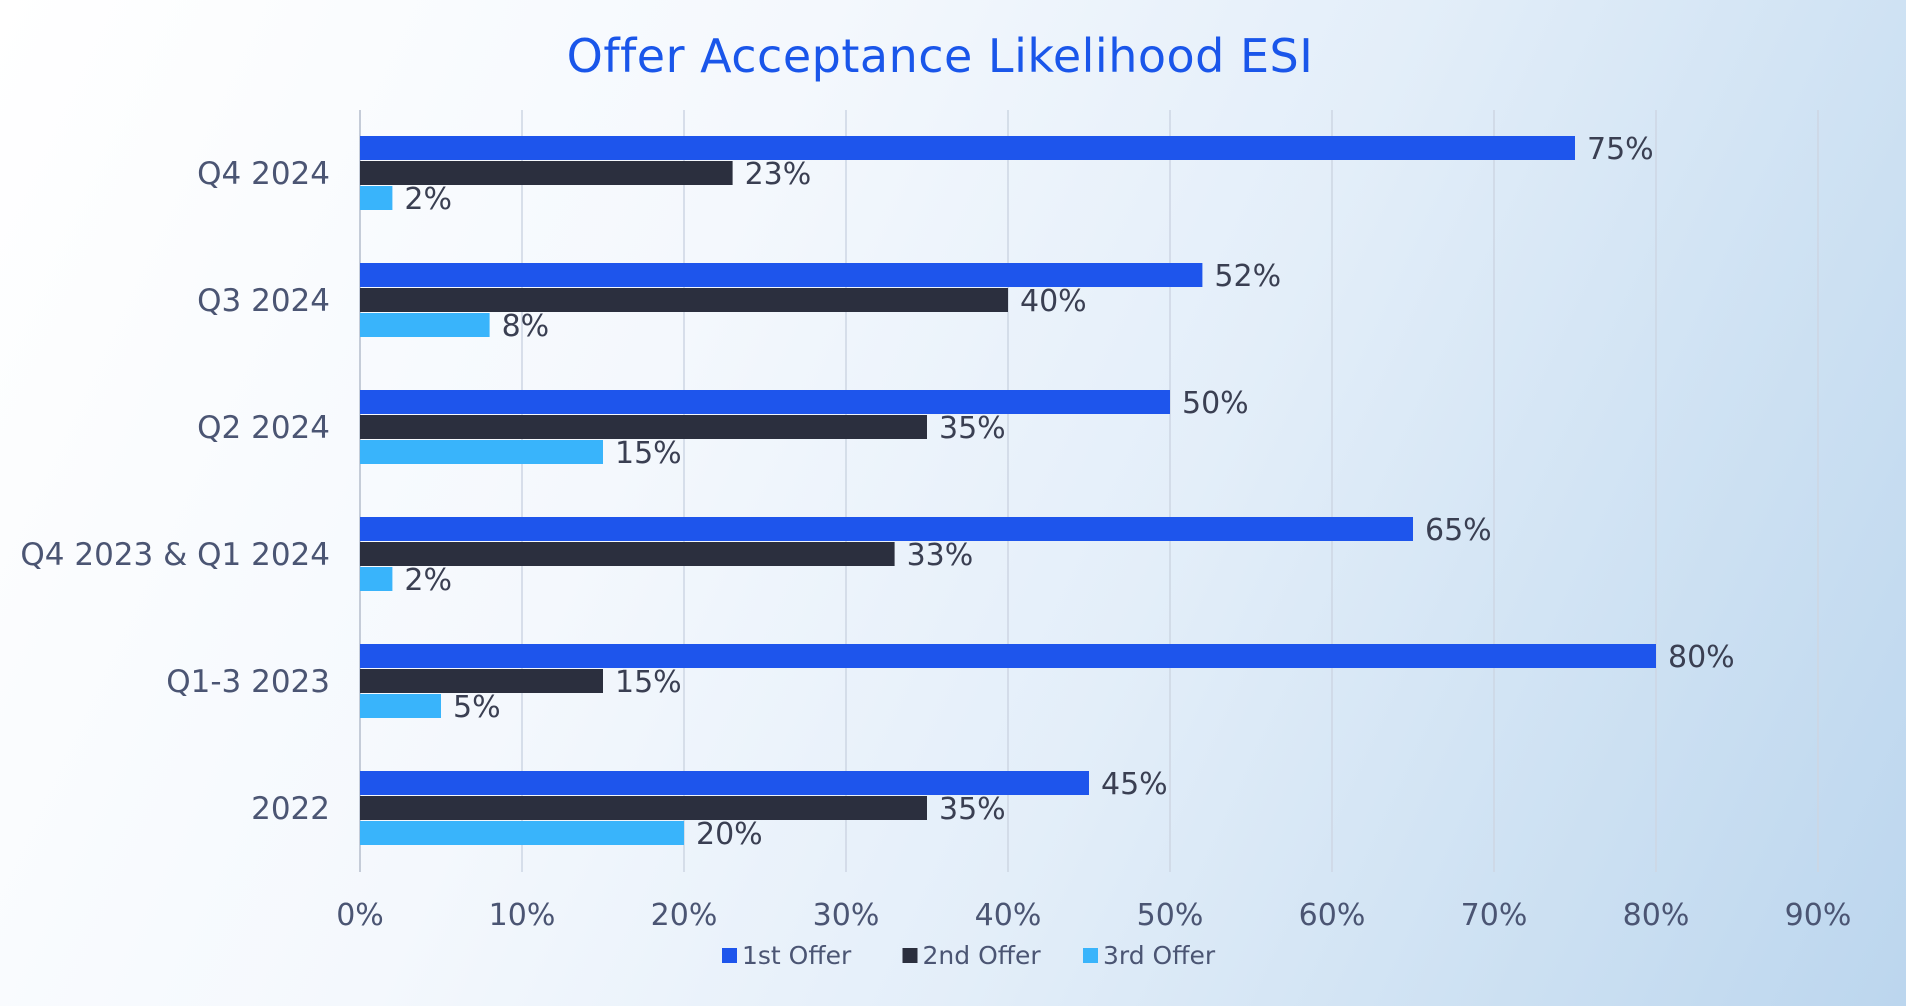 This screenshot has width=1906, height=1006. I want to click on x-tick-label: 60%, so click(1332, 915).